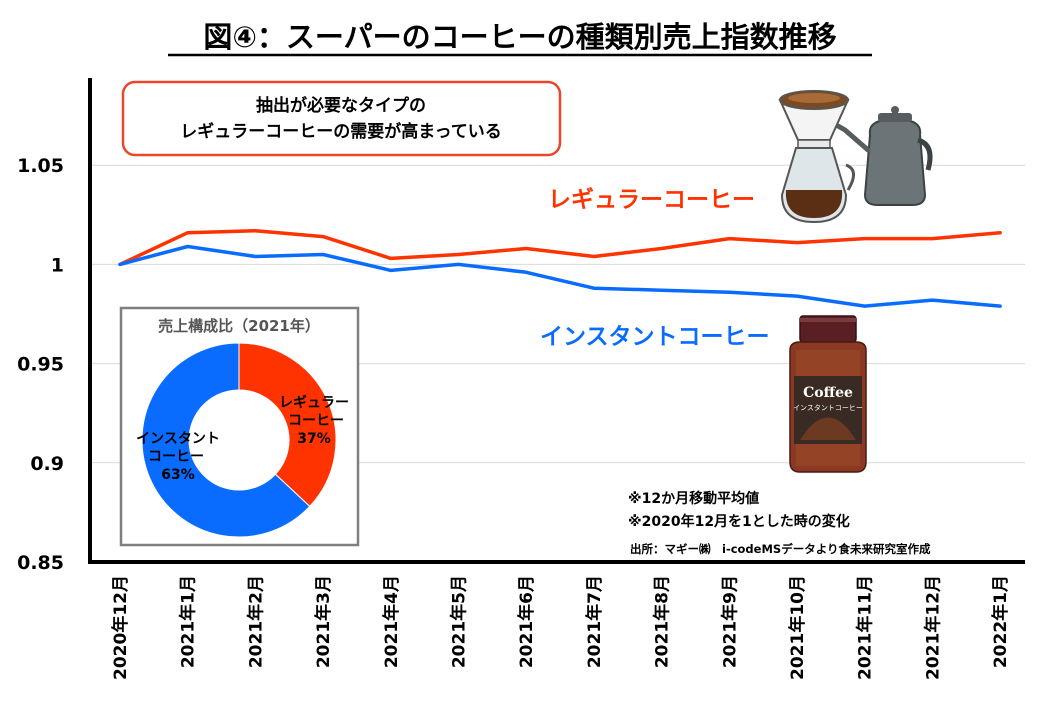  I want to click on pie-label-regular: レギュラー コーヒー 37%, so click(314, 420).